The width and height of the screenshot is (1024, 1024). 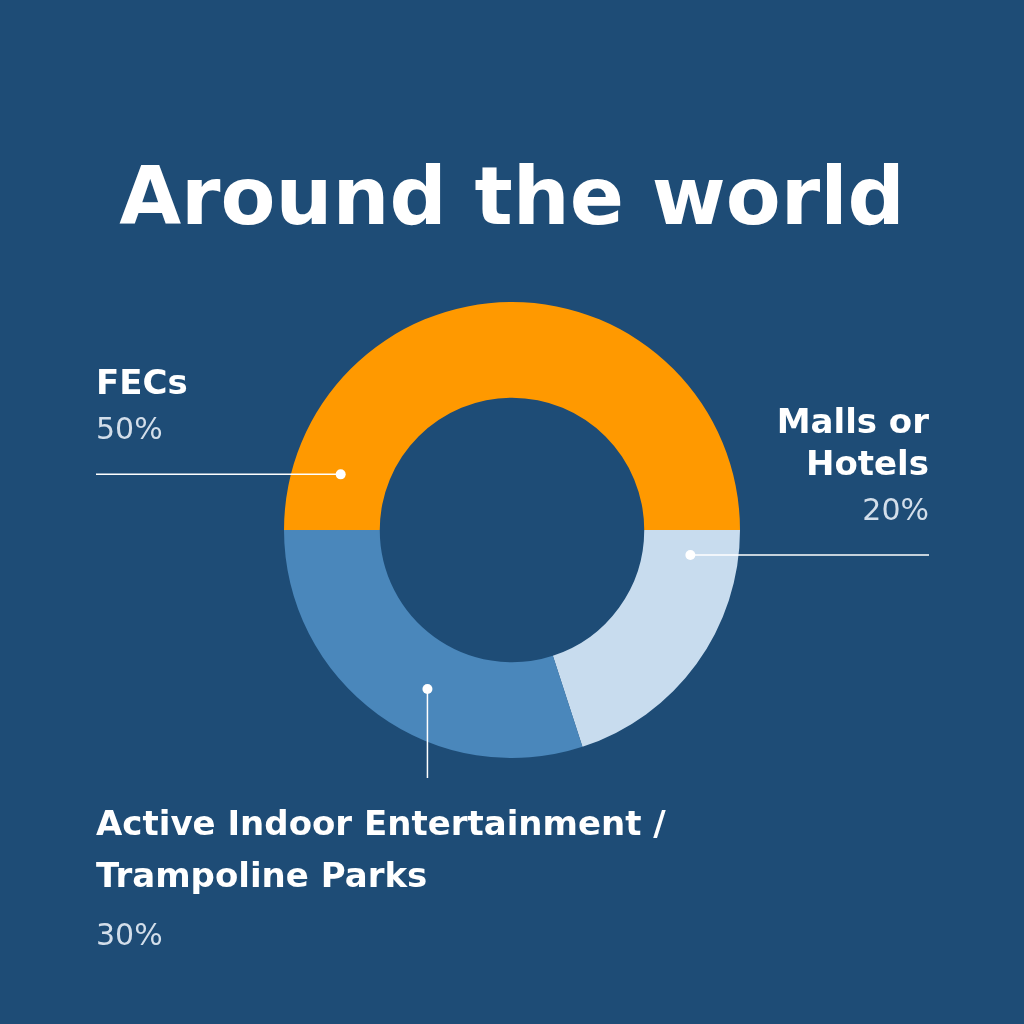 What do you see at coordinates (142, 382) in the screenshot?
I see `slice-label: FECs` at bounding box center [142, 382].